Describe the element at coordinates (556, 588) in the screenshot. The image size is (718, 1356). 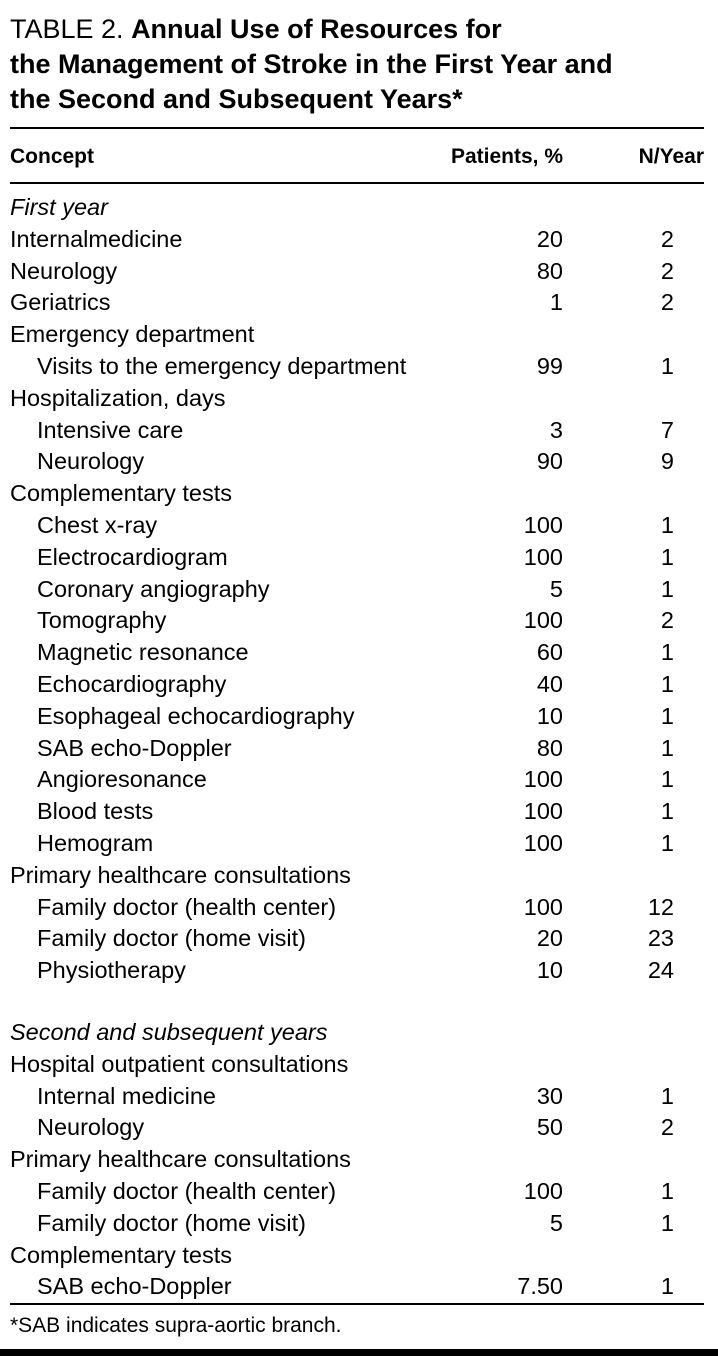
I see `cell-patients: 5` at that location.